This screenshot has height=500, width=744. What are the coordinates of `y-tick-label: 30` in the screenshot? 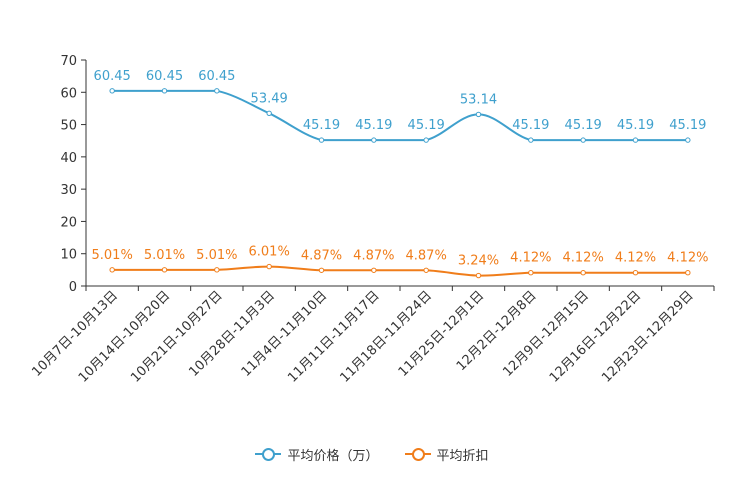 It's located at (68, 190).